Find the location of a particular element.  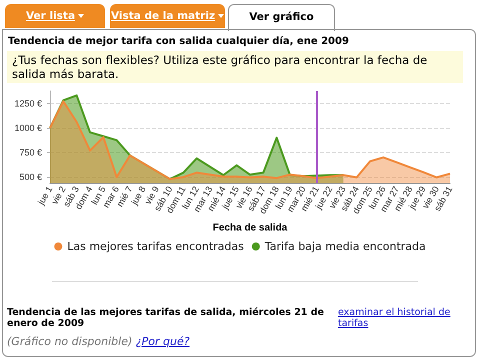

y-tick-label: 1250 € is located at coordinates (28, 103).